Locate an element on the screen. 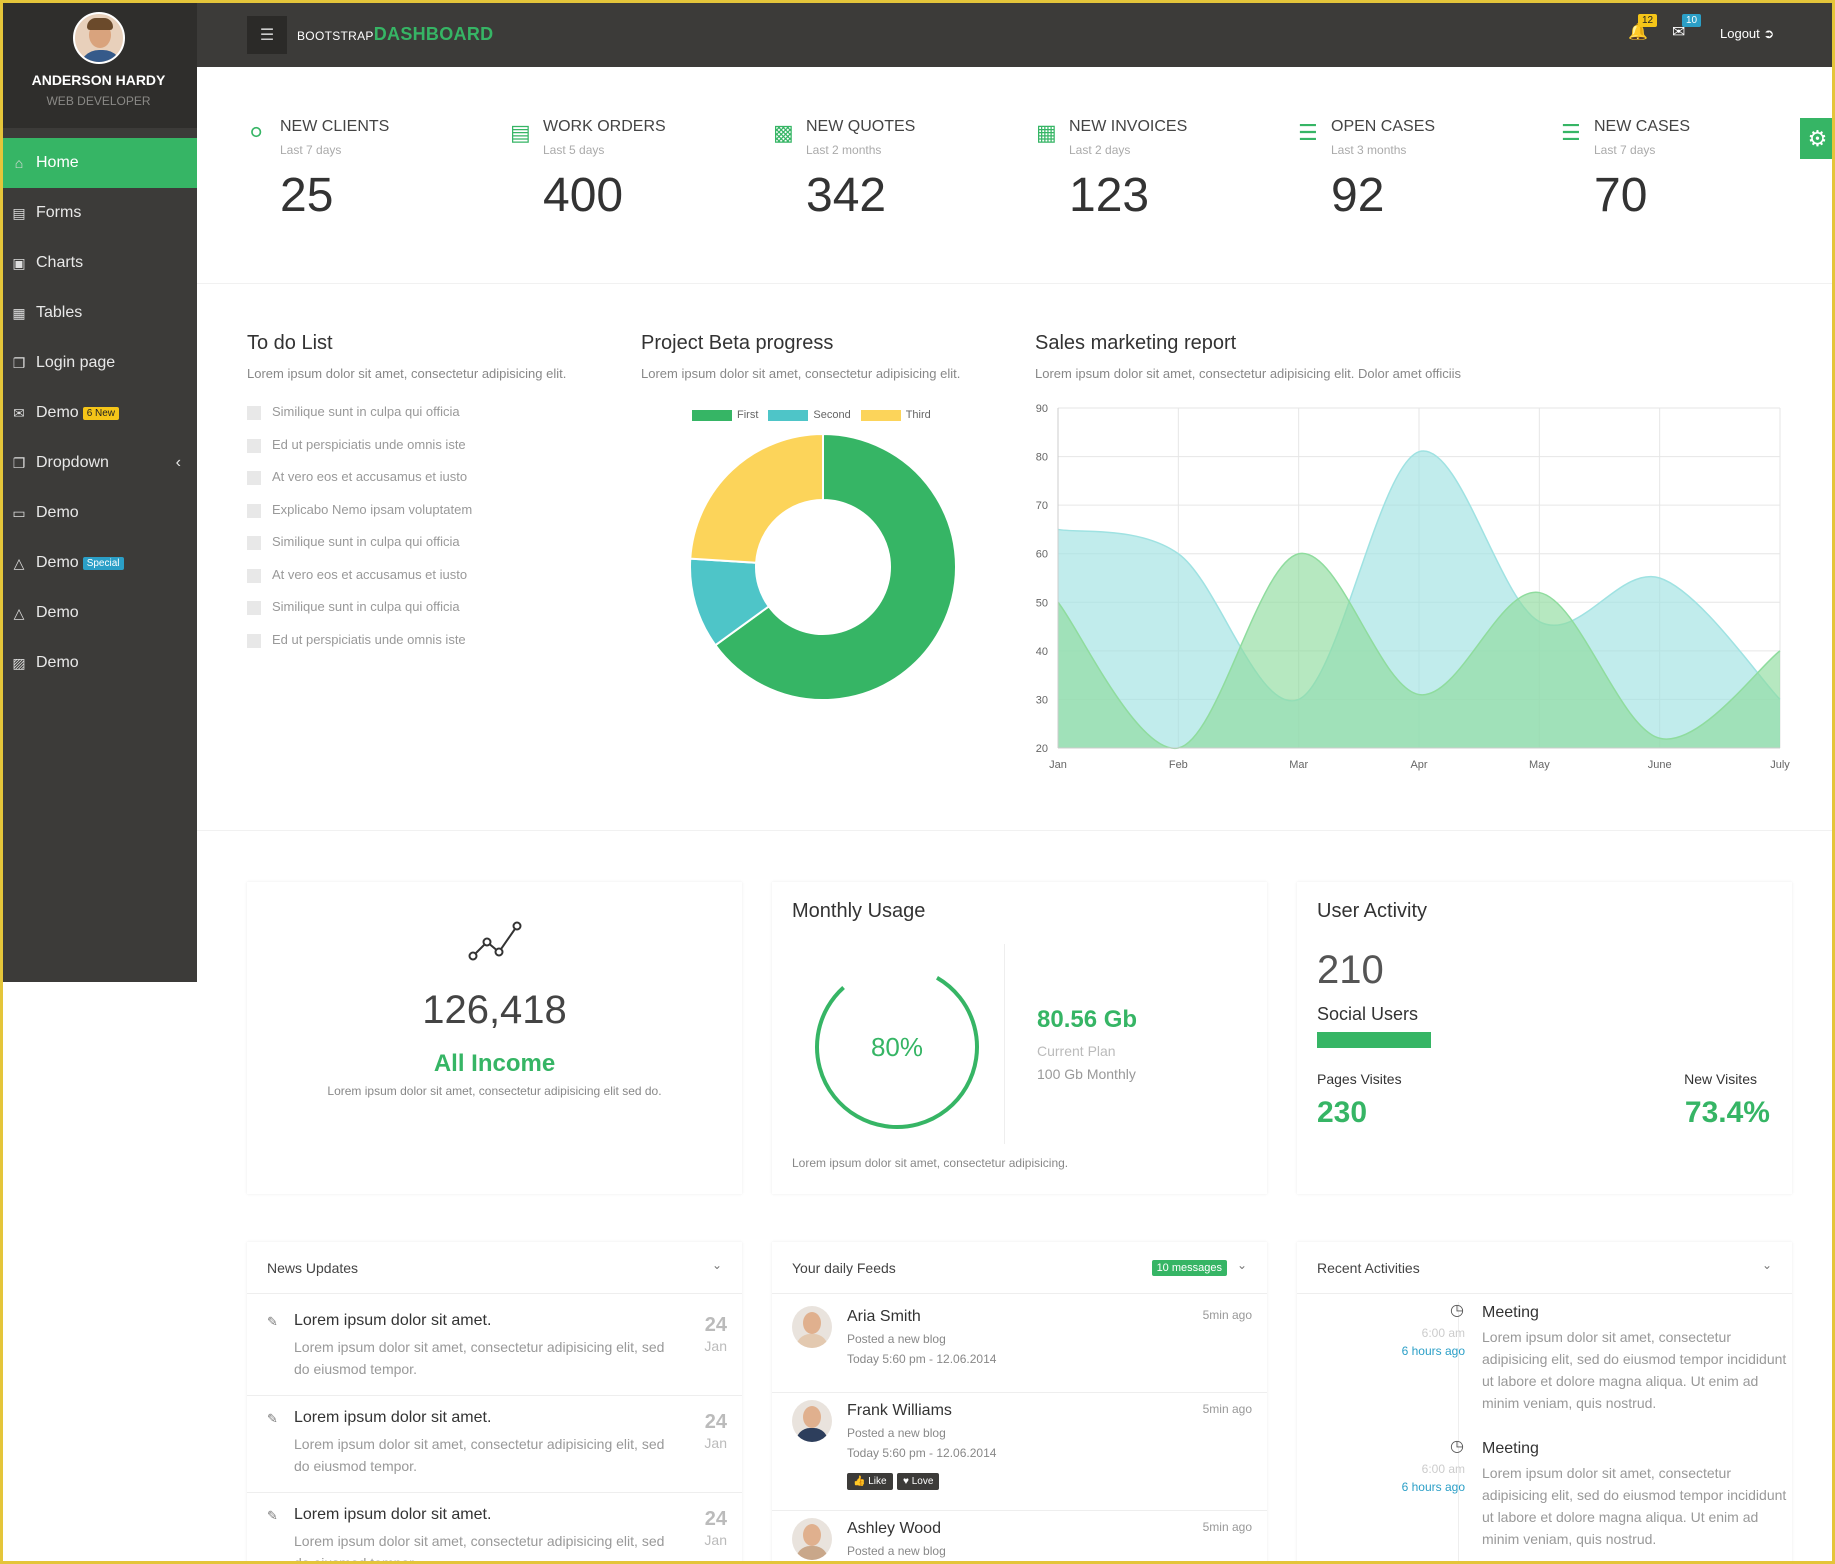 The width and height of the screenshot is (1835, 1564). donut-slice-third is located at coordinates (757, 499).